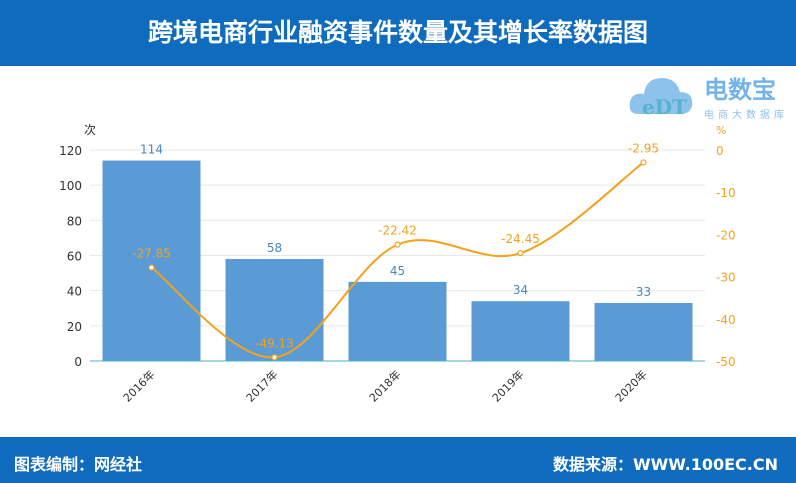  Describe the element at coordinates (74, 327) in the screenshot. I see `left-tick-label: 20` at that location.